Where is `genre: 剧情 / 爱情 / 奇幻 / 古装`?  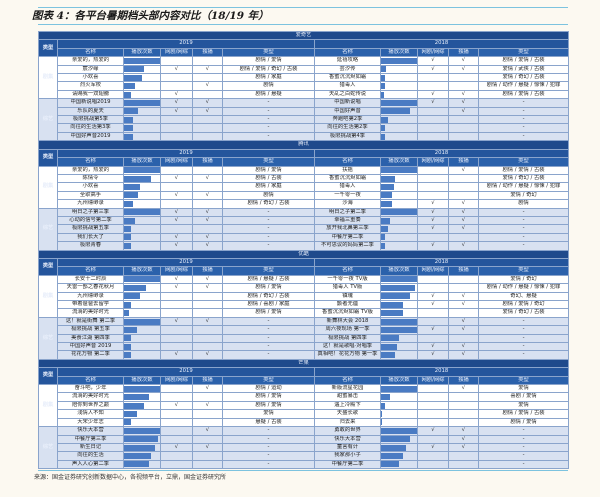
genre: 剧情 / 爱情 / 奇幻 / 古装 is located at coordinates (268, 69).